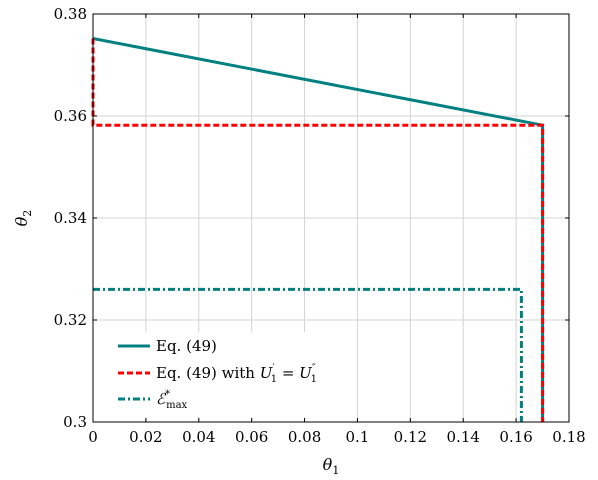 The width and height of the screenshot is (598, 480). Describe the element at coordinates (70, 320) in the screenshot. I see `y-tick-label: 0.32` at that location.